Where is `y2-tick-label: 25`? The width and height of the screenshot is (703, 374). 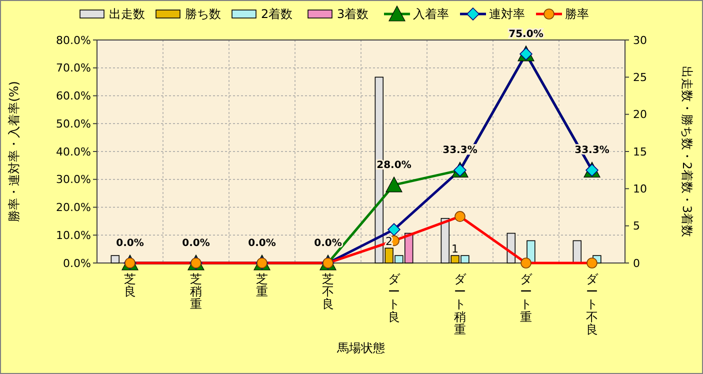
y2-tick-label: 25 is located at coordinates (640, 77).